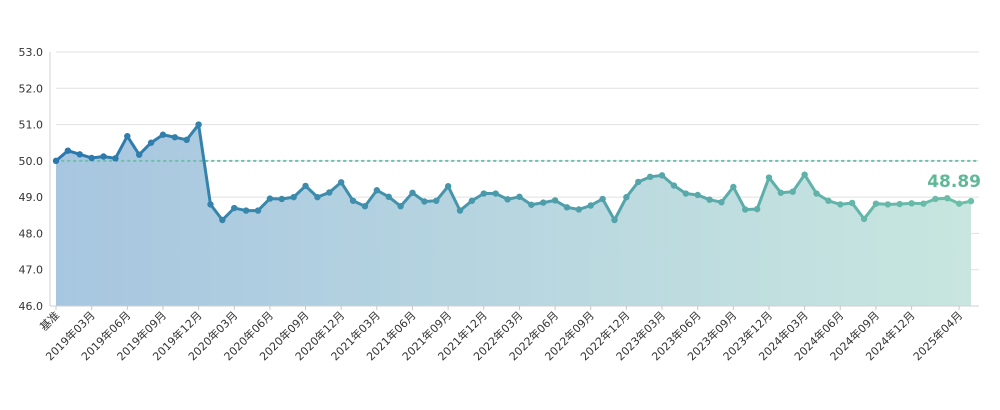  What do you see at coordinates (35, 179) in the screenshot?
I see `y-axis: 53.0 52.0 51.0 50.0 49.0 48.0 47.0 46.0` at bounding box center [35, 179].